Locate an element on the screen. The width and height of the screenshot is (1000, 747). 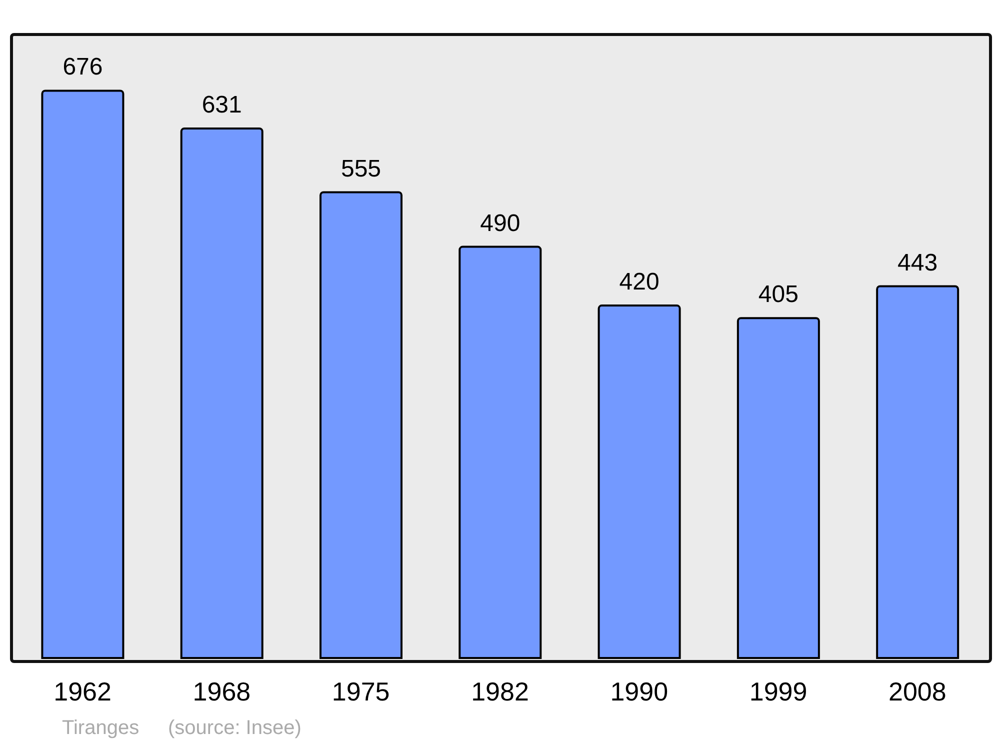
x-tick-label: 2008 is located at coordinates (917, 691).